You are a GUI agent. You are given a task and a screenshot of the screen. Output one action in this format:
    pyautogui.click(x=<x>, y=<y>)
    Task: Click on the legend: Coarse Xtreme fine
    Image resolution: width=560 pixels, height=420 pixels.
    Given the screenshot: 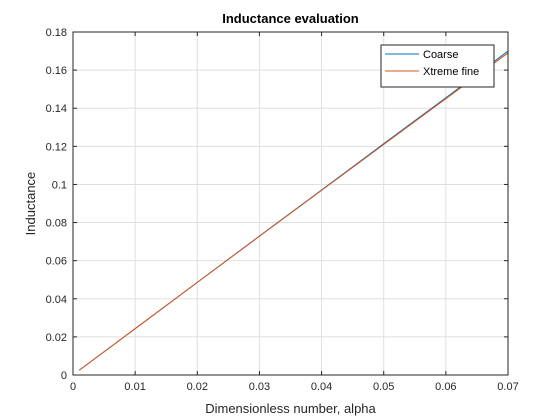 What is the action you would take?
    pyautogui.click(x=437, y=66)
    